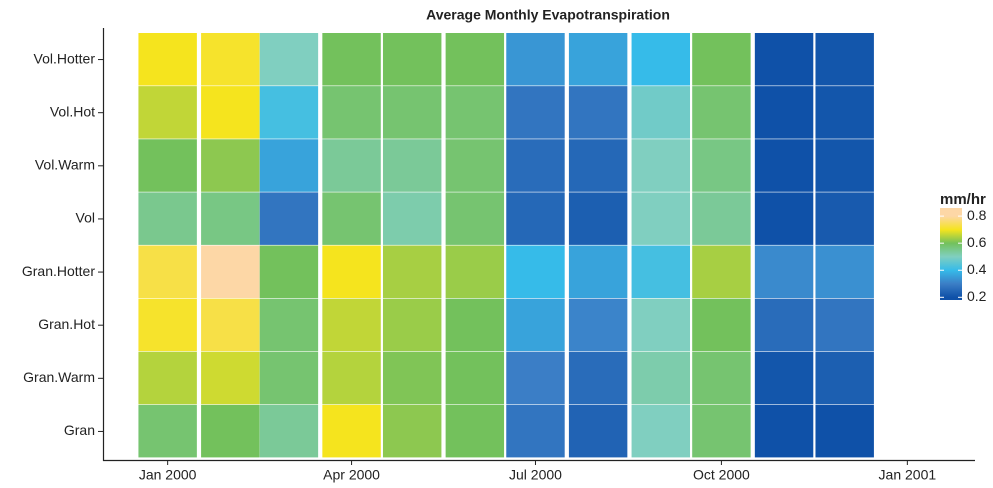  I want to click on y-tick-label: Gran.Hot, so click(66, 324).